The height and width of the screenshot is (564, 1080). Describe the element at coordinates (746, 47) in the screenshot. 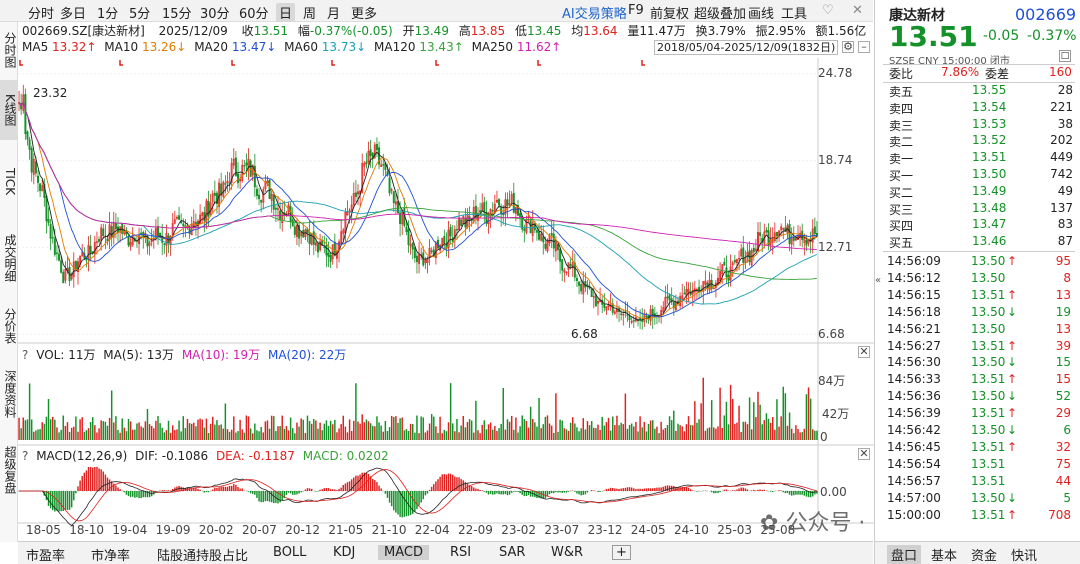

I see `date-range-selector: 2018/05/04-2025/12/09(1832日)` at that location.